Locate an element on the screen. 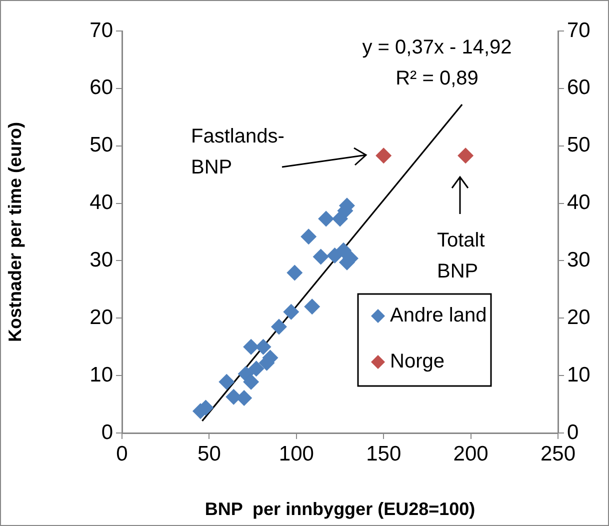 The width and height of the screenshot is (609, 526). y2-tick-label: 50 is located at coordinates (578, 145).